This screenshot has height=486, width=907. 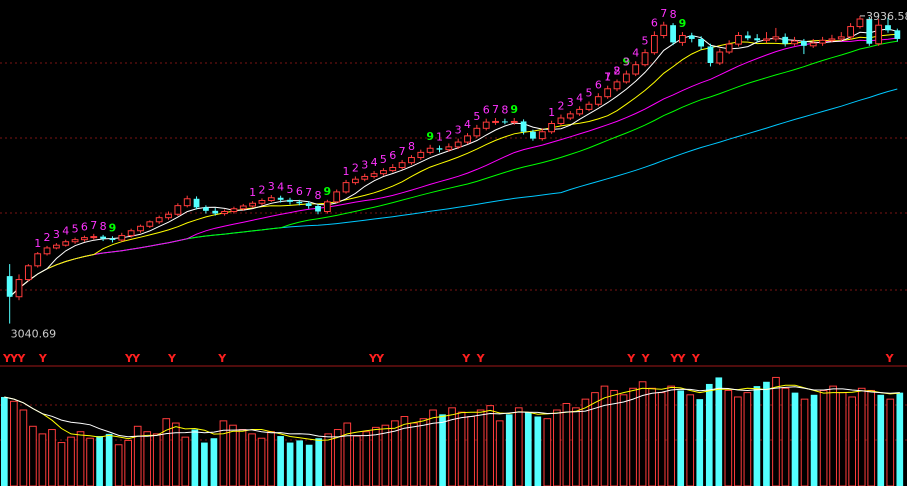 I want to click on volume-ma10-line, so click(x=452, y=412).